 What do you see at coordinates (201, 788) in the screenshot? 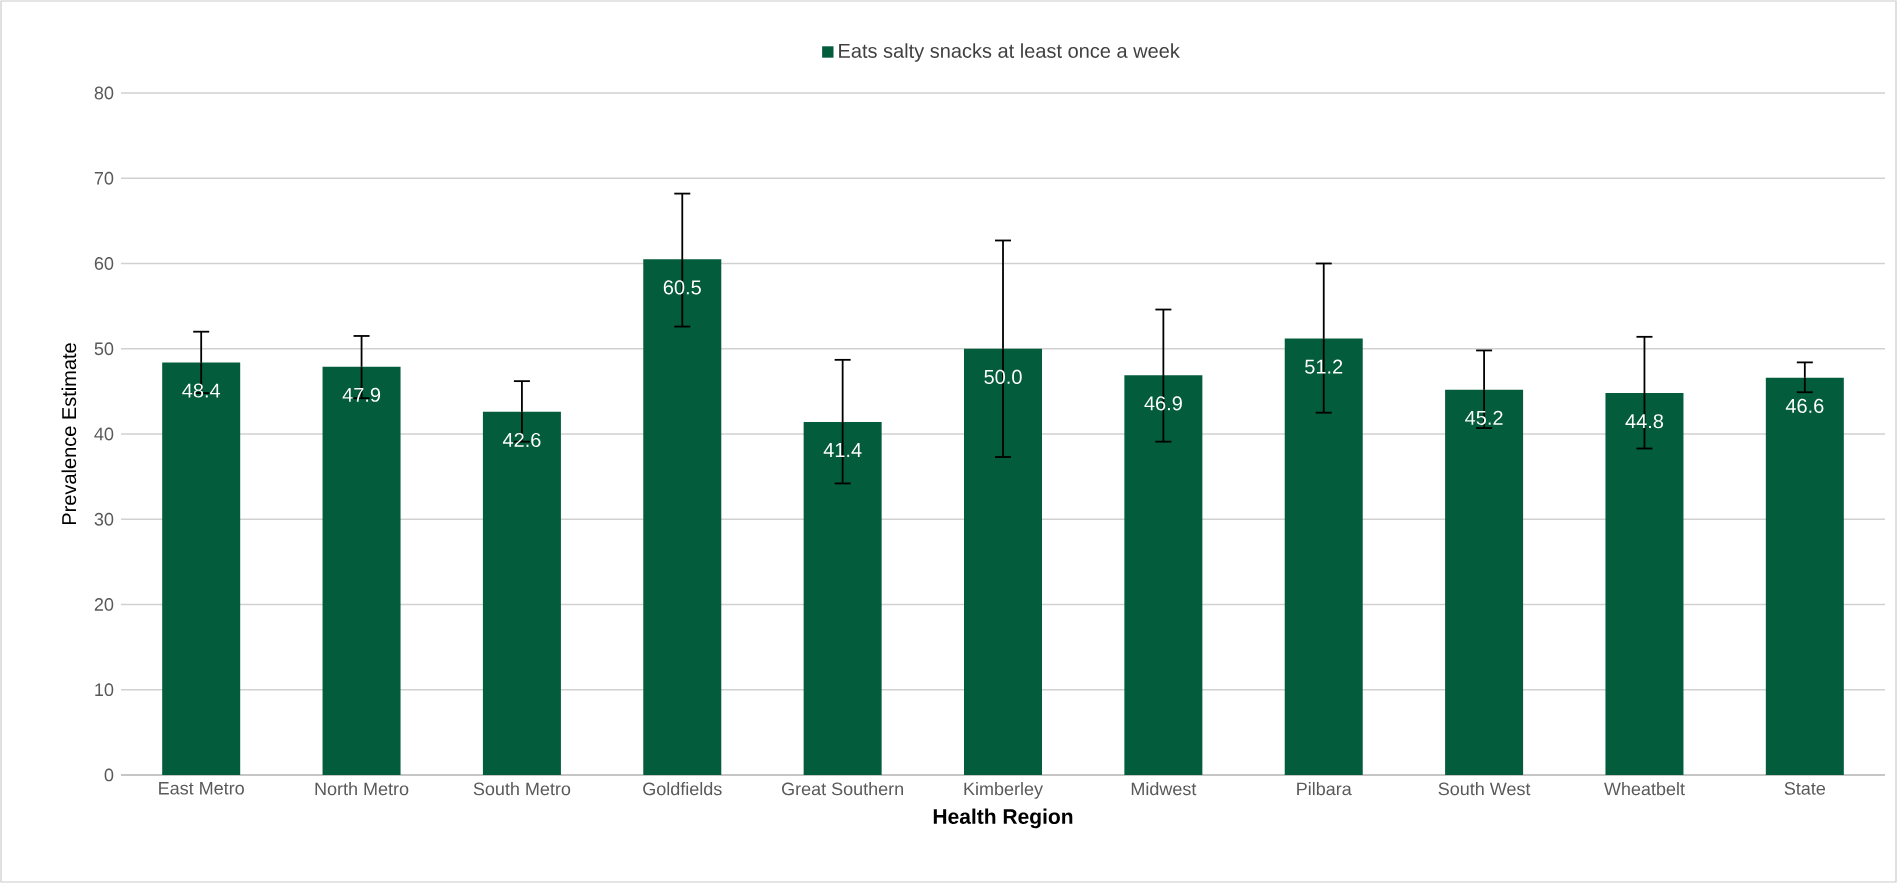
I see `x-tick-label: East Metro` at bounding box center [201, 788].